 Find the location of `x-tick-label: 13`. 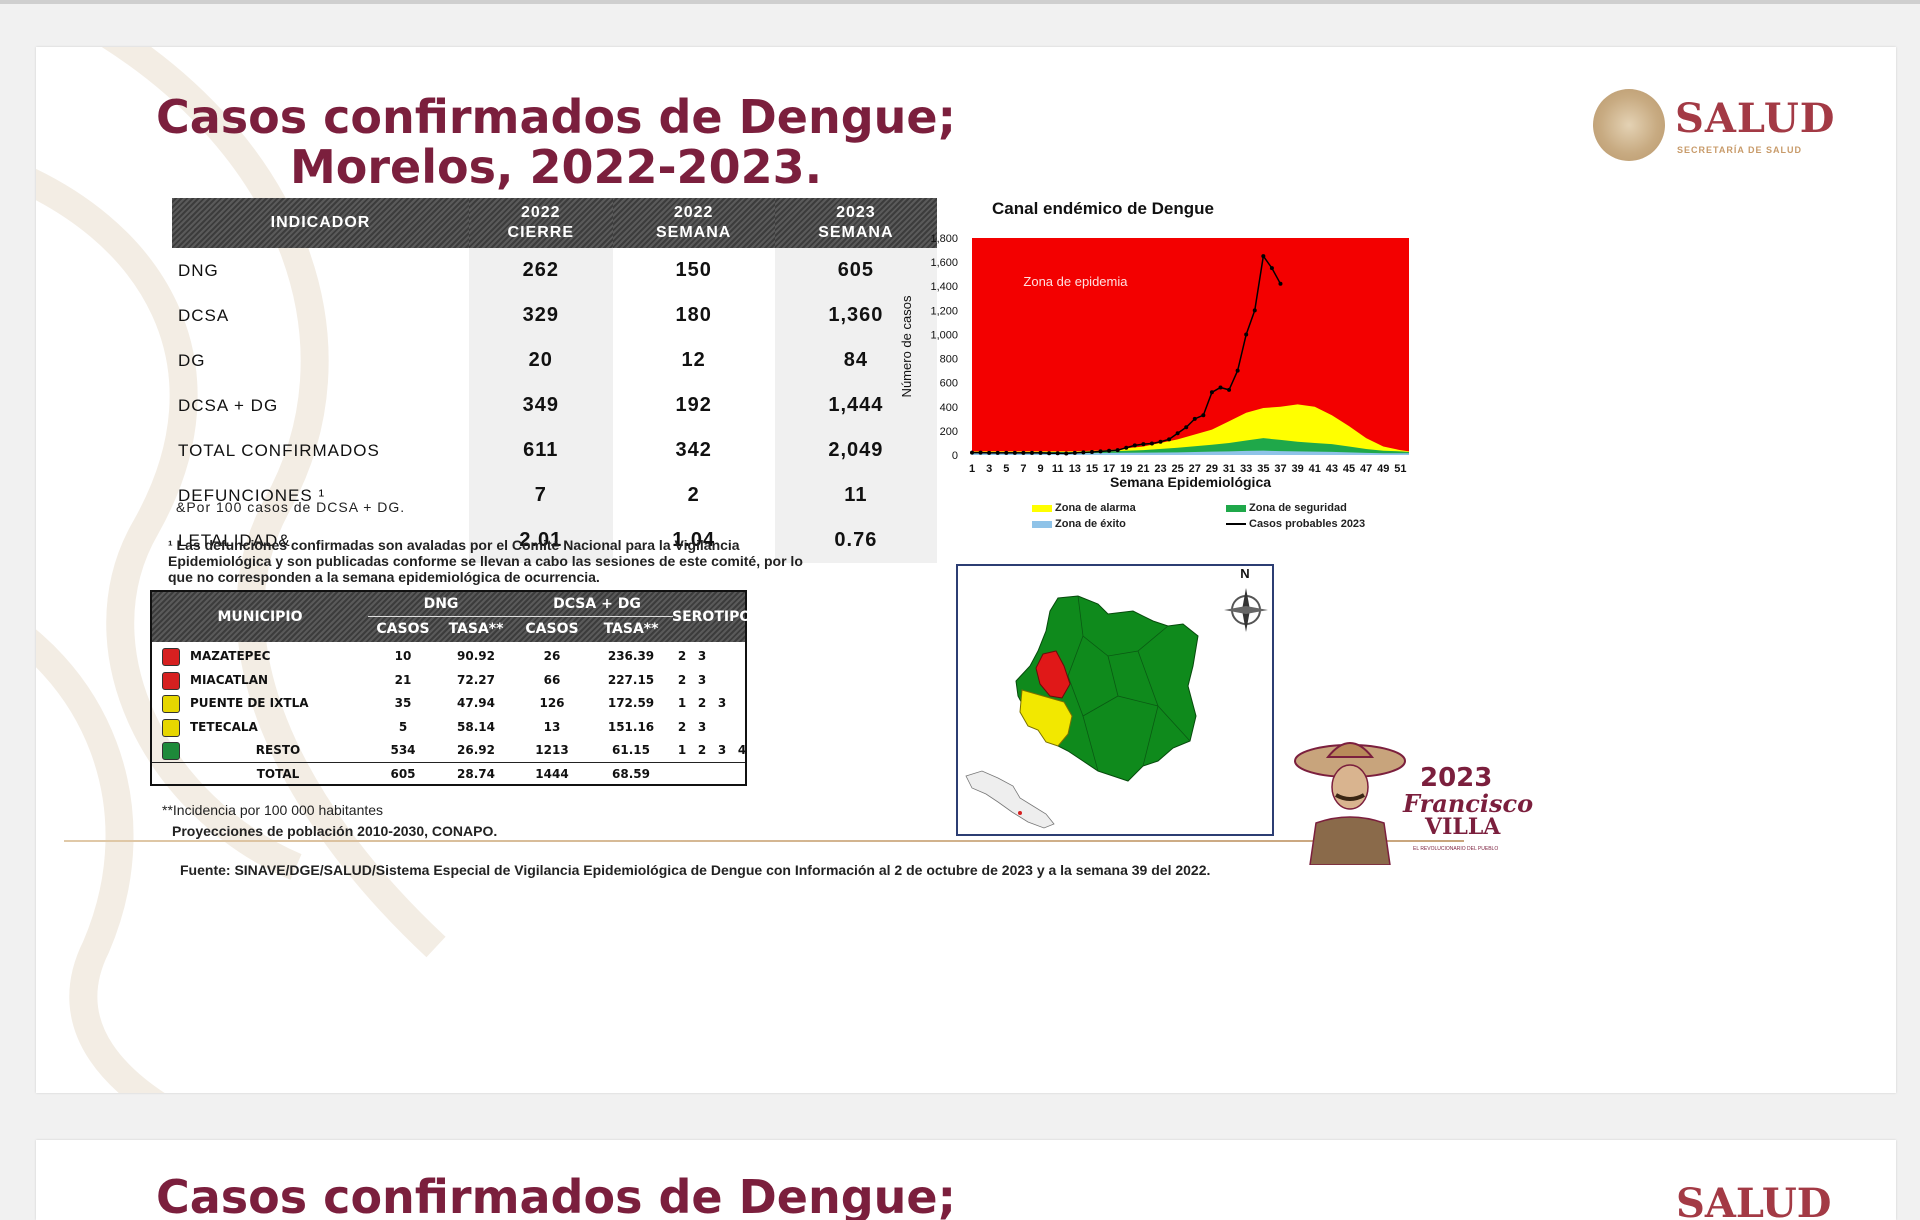

x-tick-label: 13 is located at coordinates (1075, 469).